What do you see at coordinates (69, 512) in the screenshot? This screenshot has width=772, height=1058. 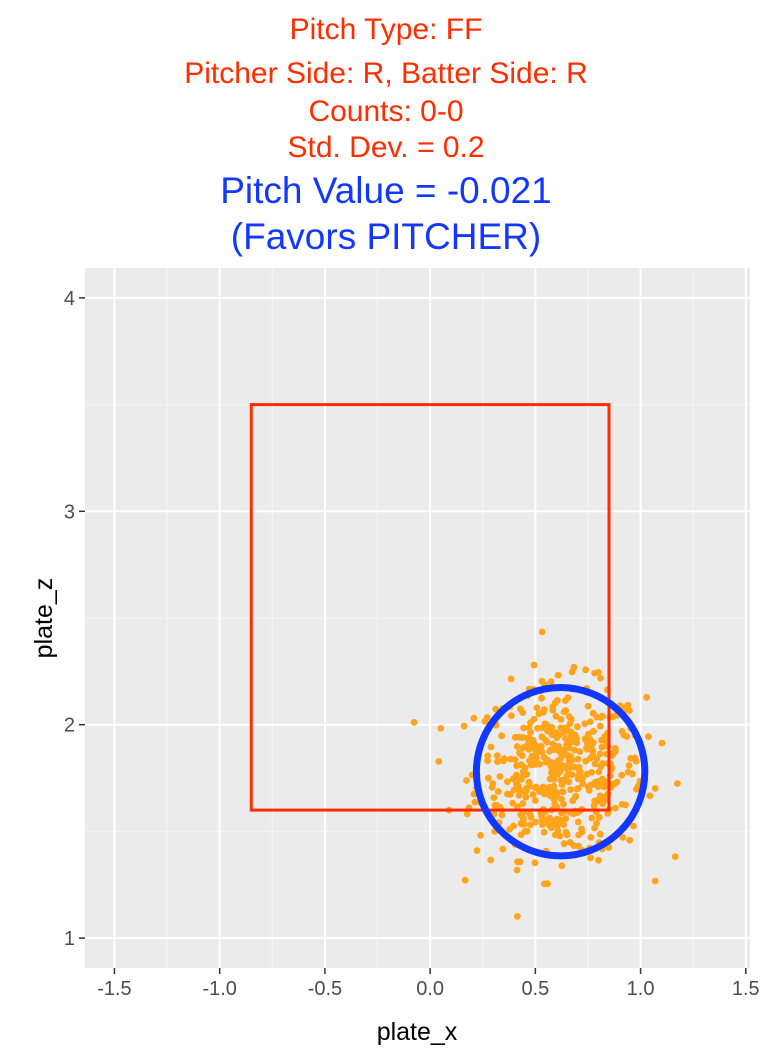 I see `y-tick-label: 3` at bounding box center [69, 512].